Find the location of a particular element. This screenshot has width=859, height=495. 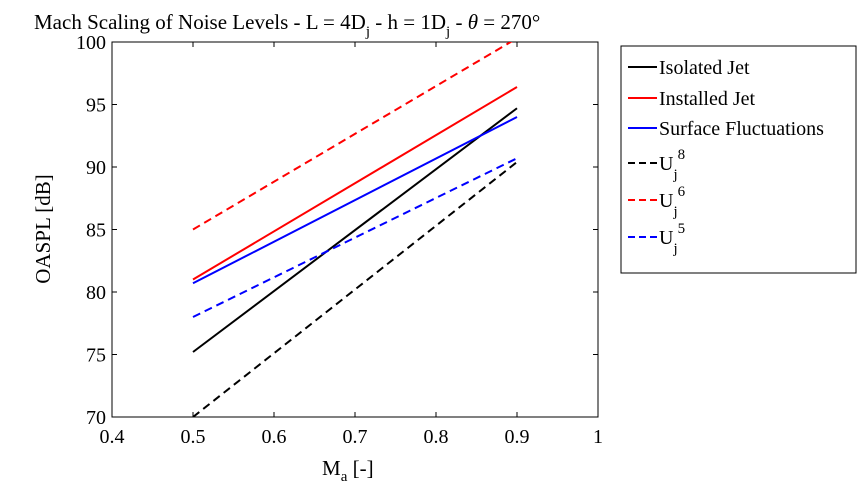

x-tick-label: 0.7 is located at coordinates (355, 437).